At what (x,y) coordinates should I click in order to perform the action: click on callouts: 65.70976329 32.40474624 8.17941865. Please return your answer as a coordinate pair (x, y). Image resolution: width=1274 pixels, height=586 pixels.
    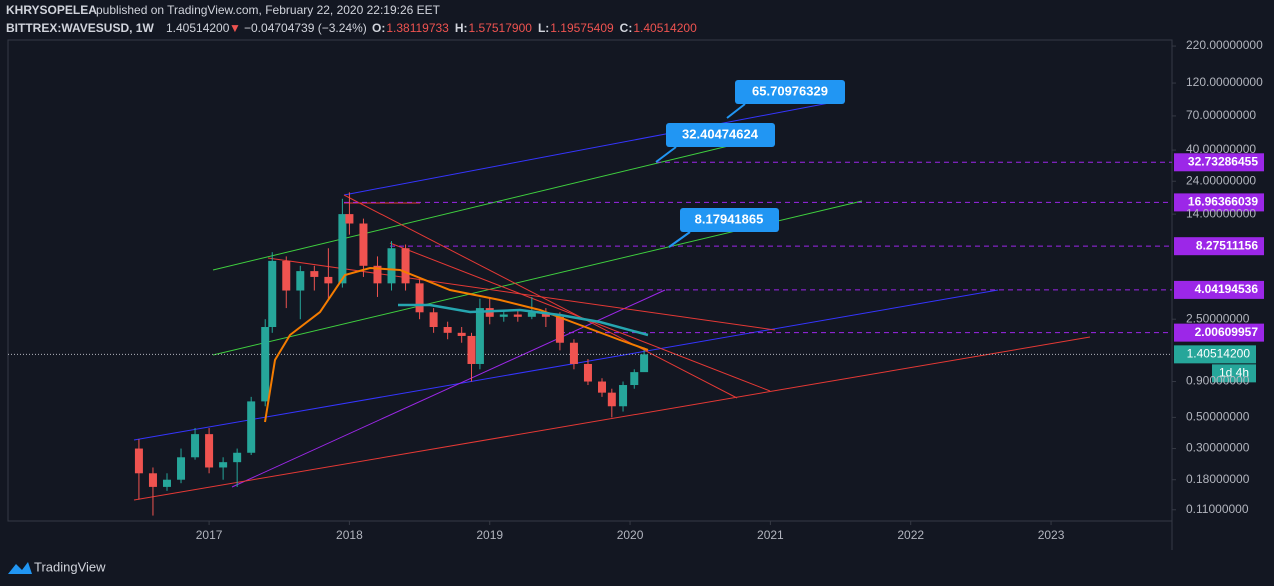
    Looking at the image, I should click on (750, 164).